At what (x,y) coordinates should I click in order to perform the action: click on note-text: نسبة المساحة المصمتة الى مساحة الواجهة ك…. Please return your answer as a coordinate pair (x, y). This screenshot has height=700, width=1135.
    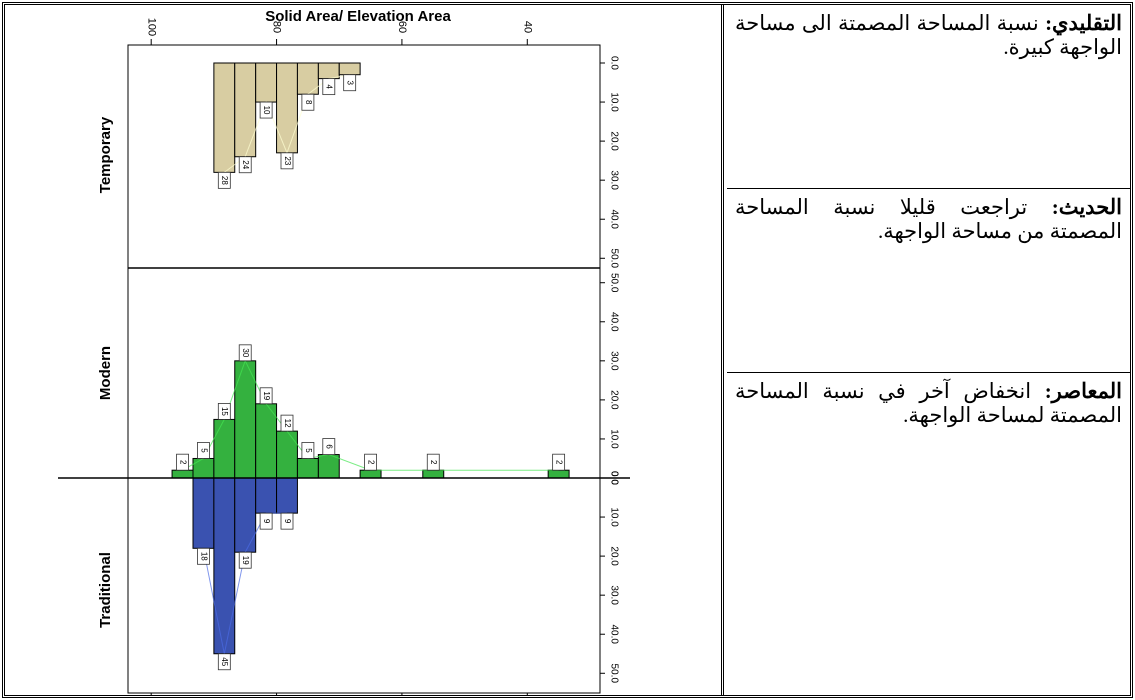
    Looking at the image, I should click on (928, 35).